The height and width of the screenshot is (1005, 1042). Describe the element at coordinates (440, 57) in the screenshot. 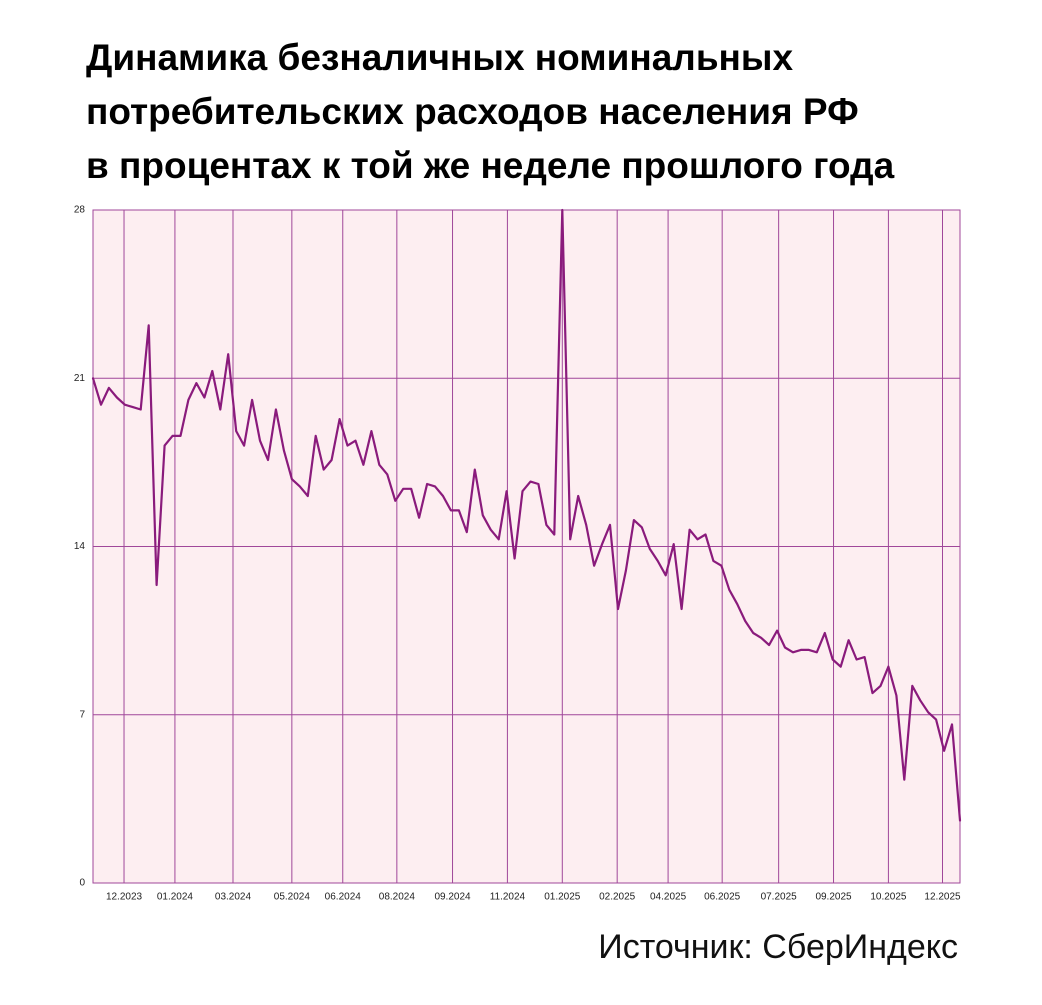

I see `chart-title: Динамика безналичных номинальных` at that location.